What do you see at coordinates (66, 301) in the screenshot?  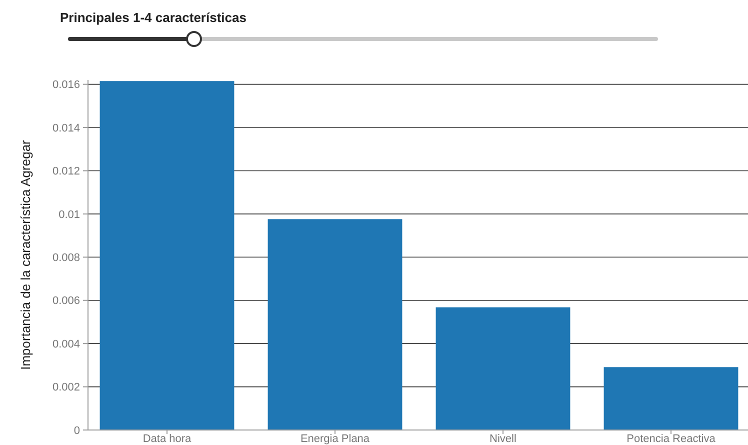 I see `y-tick-label: 0.006` at bounding box center [66, 301].